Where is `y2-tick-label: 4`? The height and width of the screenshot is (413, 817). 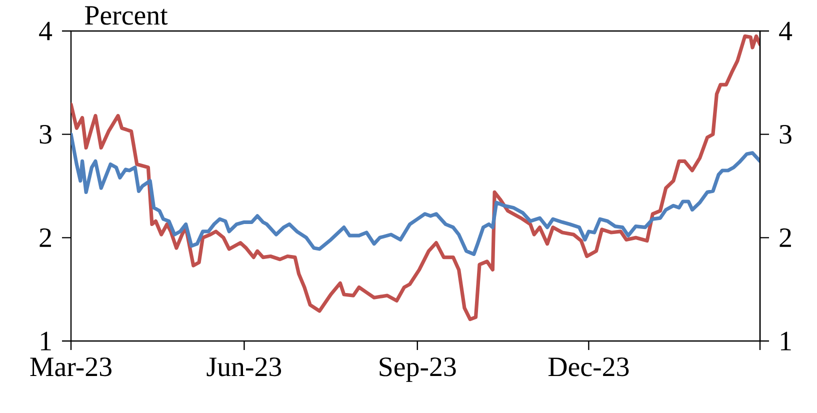 y2-tick-label: 4 is located at coordinates (785, 31).